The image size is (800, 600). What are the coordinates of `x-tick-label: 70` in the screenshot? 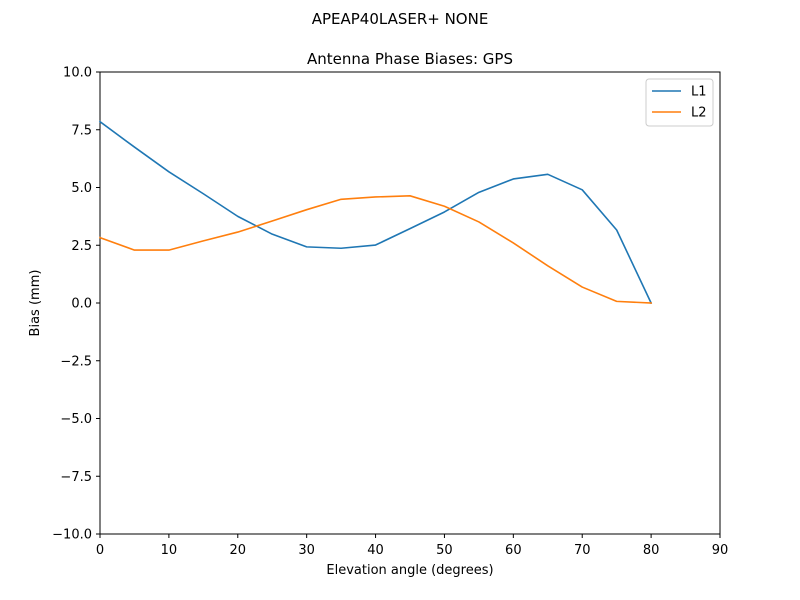 It's located at (582, 550).